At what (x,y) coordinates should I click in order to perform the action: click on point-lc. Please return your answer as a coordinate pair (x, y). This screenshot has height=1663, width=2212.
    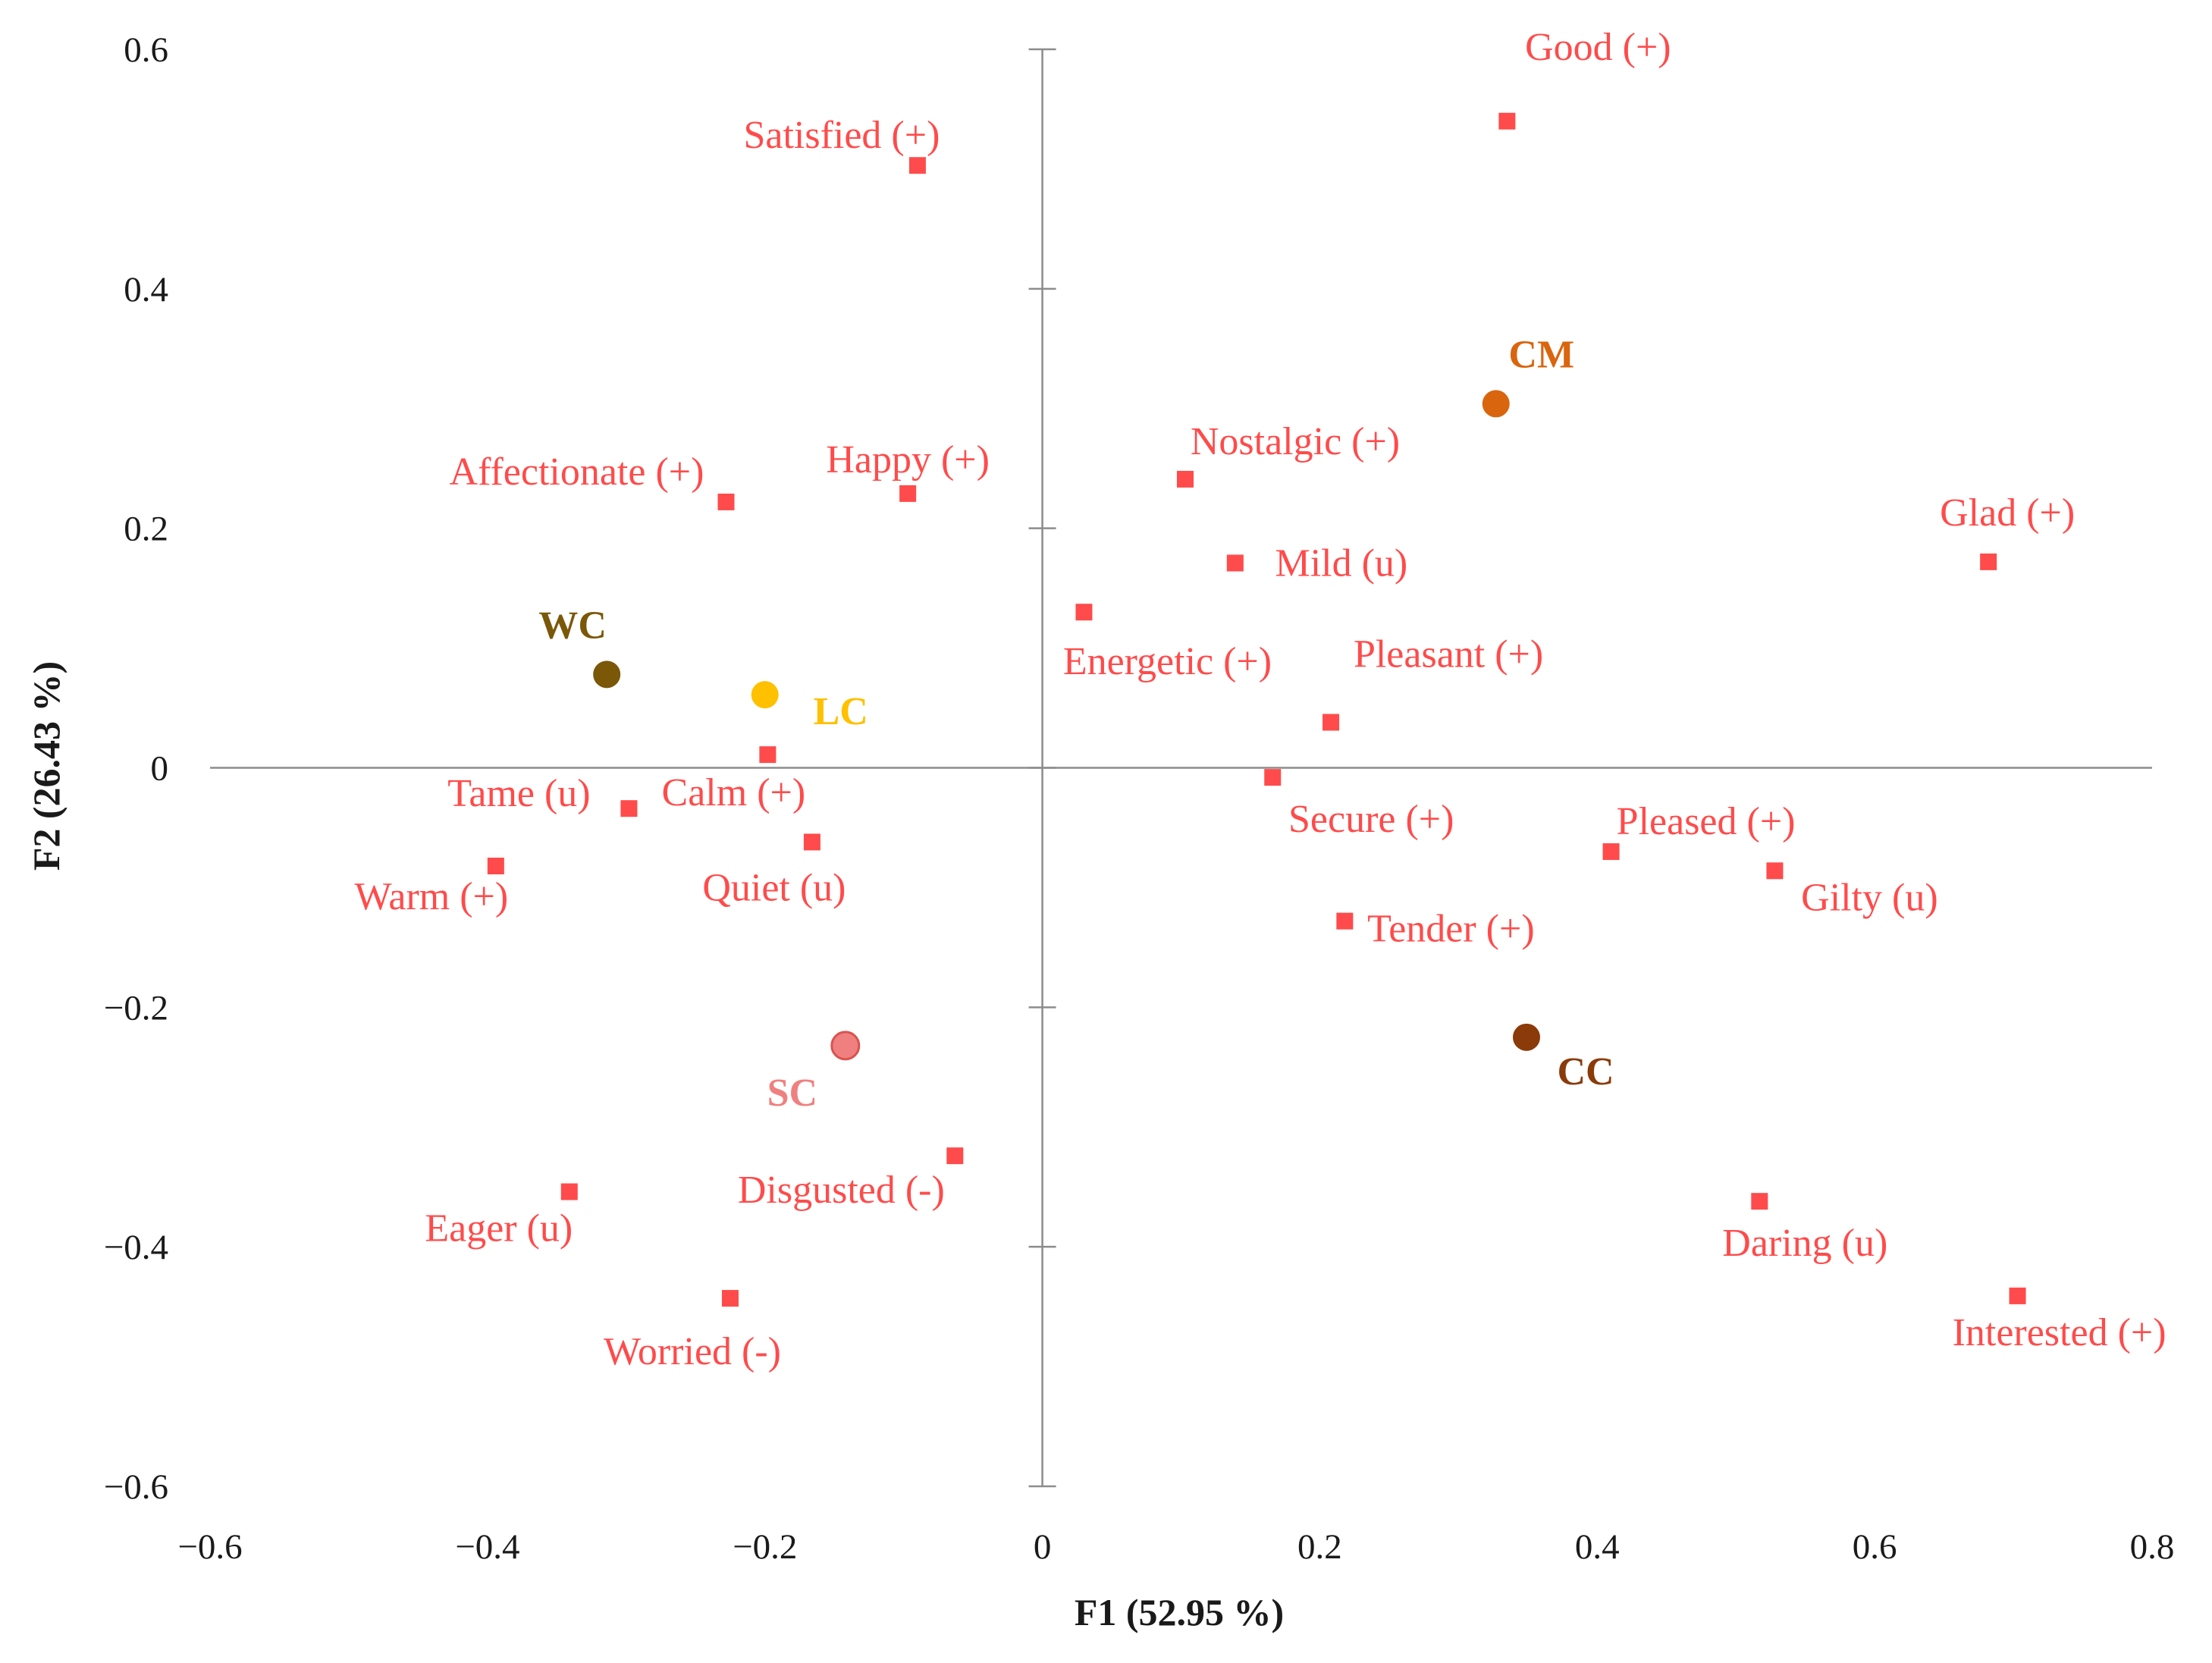
    Looking at the image, I should click on (765, 695).